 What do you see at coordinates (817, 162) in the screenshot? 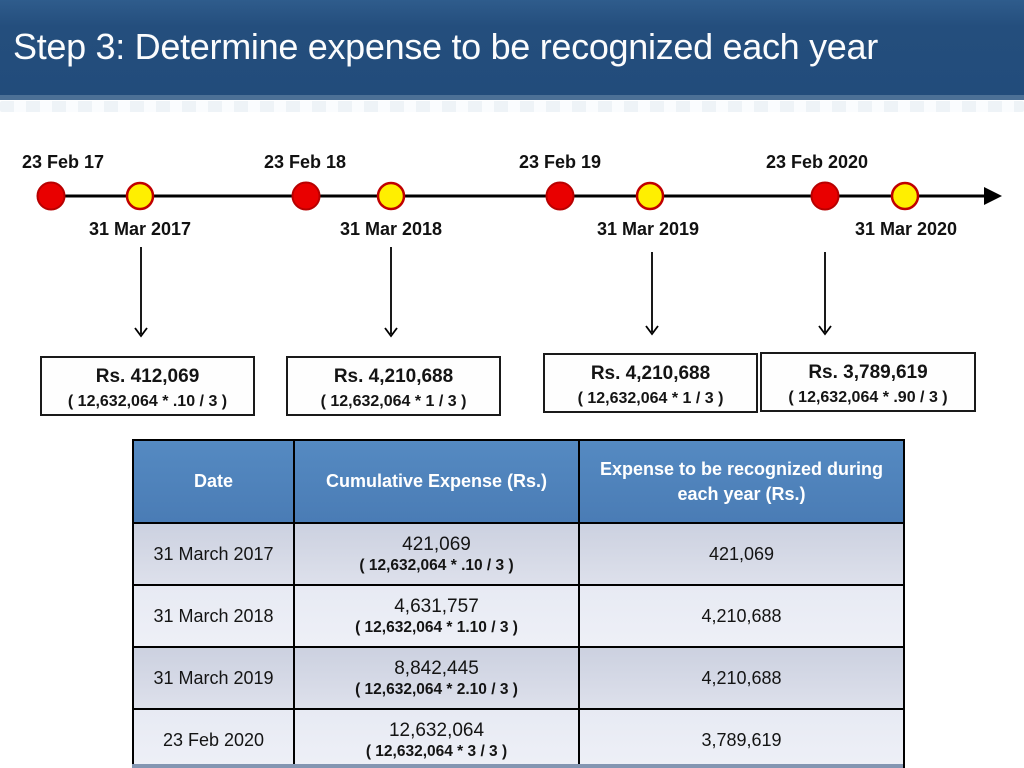
I see `grant-date-label-4: 23 Feb 2020` at bounding box center [817, 162].